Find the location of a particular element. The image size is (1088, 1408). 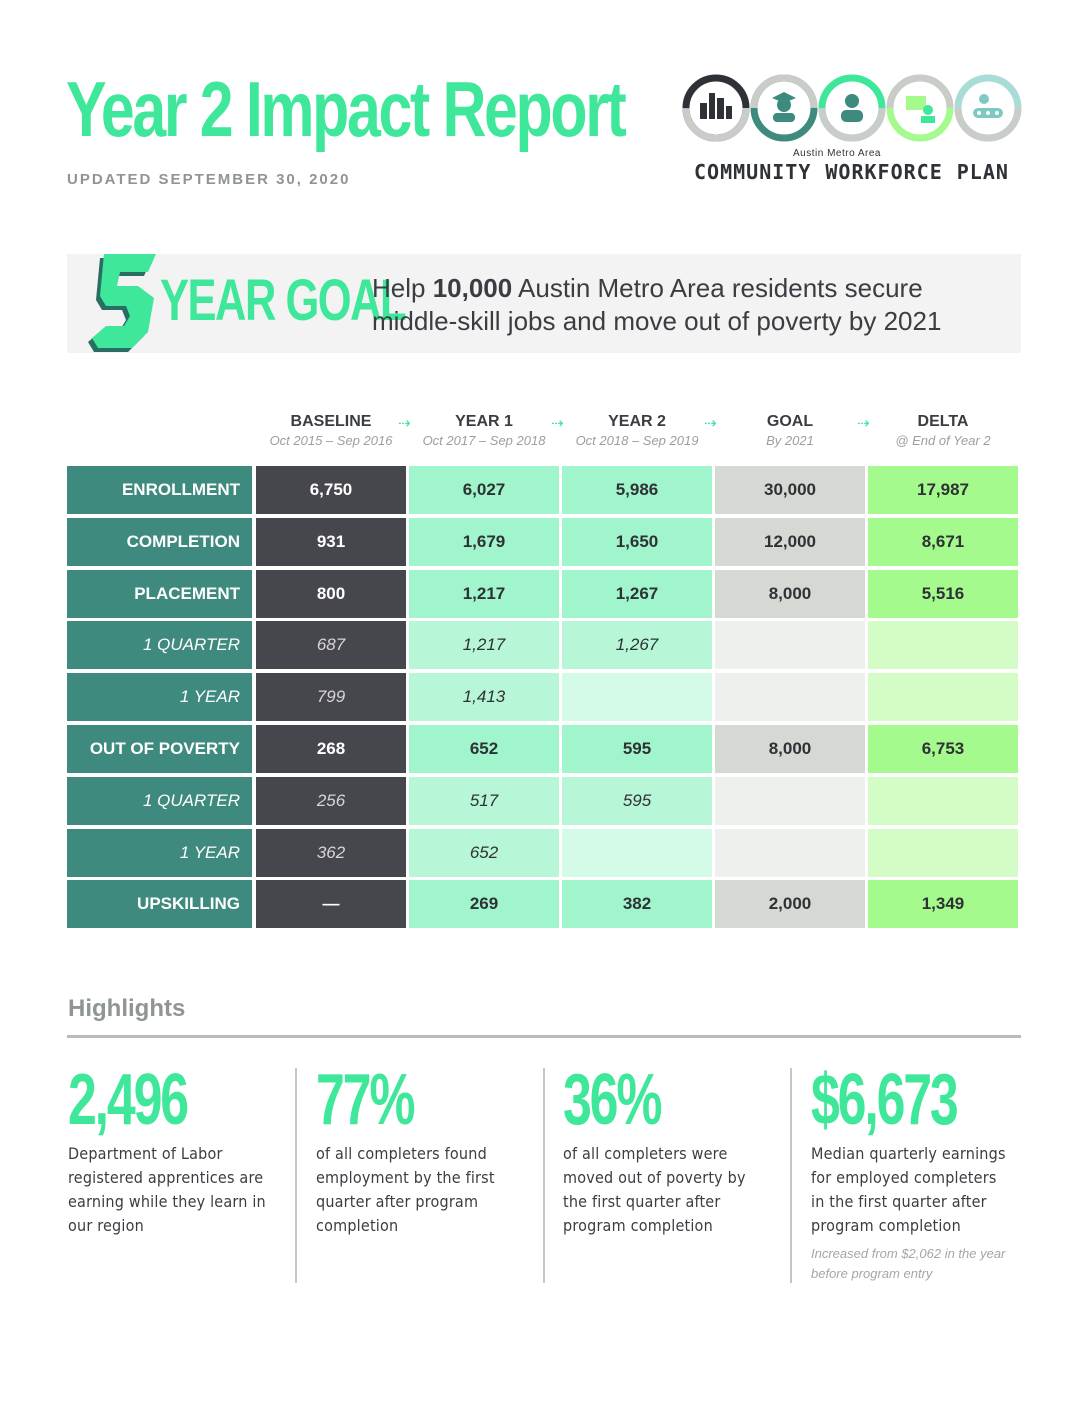

goal-text-before: Help is located at coordinates (402, 288).